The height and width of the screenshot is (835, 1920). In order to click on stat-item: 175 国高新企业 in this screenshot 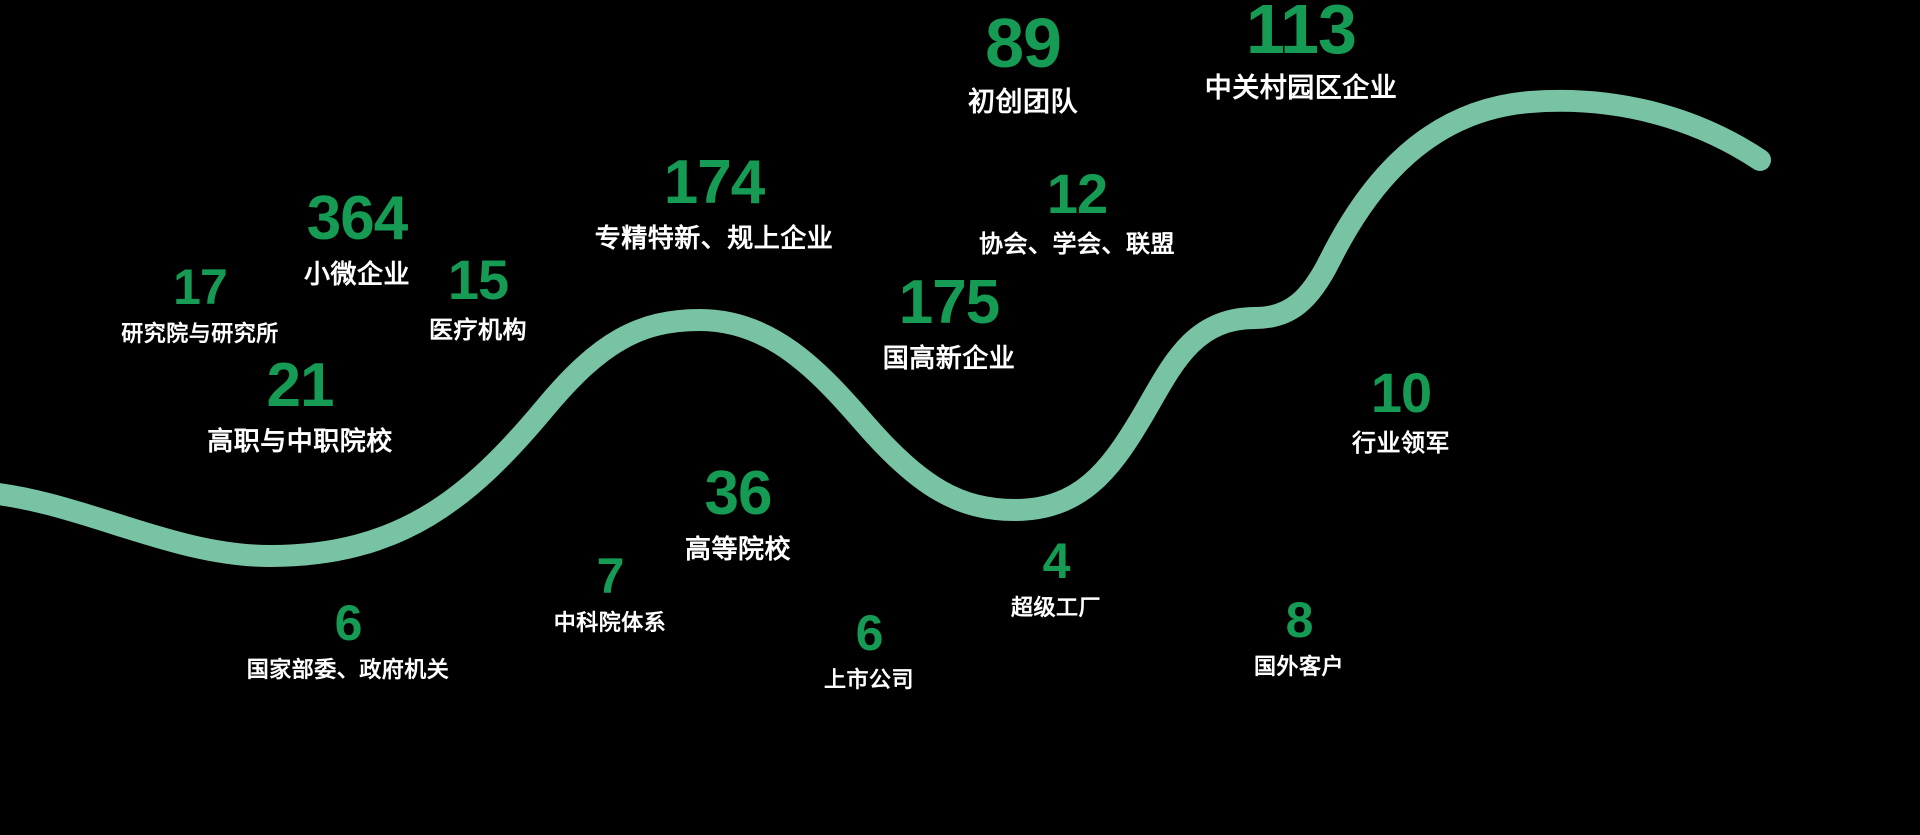, I will do `click(949, 322)`.